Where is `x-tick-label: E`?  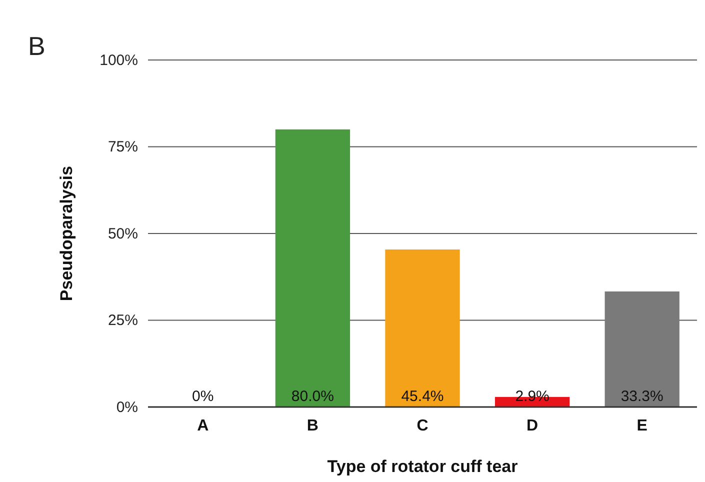
x-tick-label: E is located at coordinates (642, 425).